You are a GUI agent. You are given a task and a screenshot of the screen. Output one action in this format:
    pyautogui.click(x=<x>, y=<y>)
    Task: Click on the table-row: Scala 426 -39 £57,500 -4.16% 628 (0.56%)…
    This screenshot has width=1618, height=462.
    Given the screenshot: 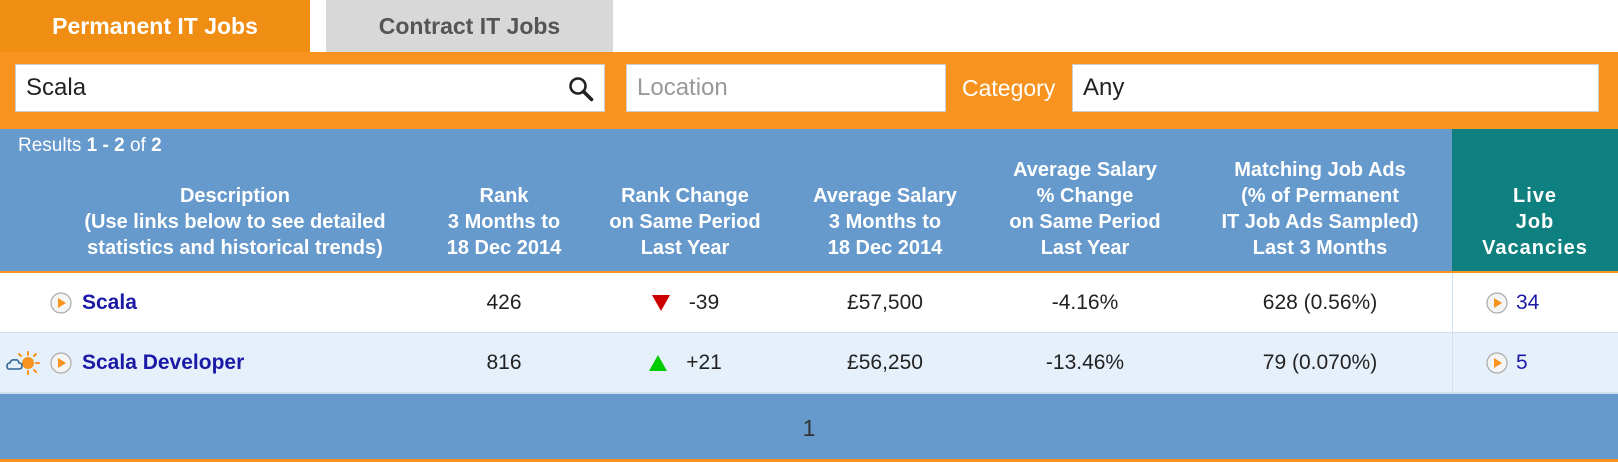 What is the action you would take?
    pyautogui.click(x=809, y=303)
    